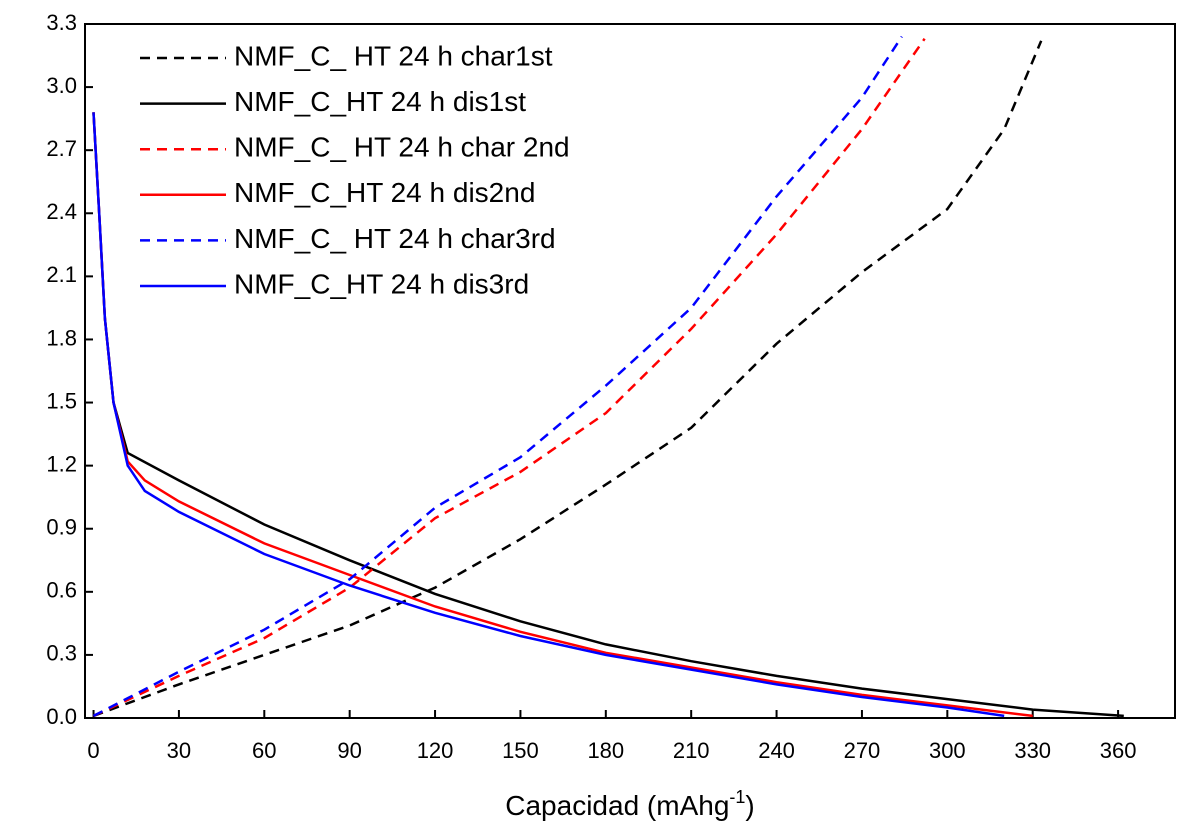 The height and width of the screenshot is (836, 1188). Describe the element at coordinates (179, 750) in the screenshot. I see `x-tick-label: 30` at that location.